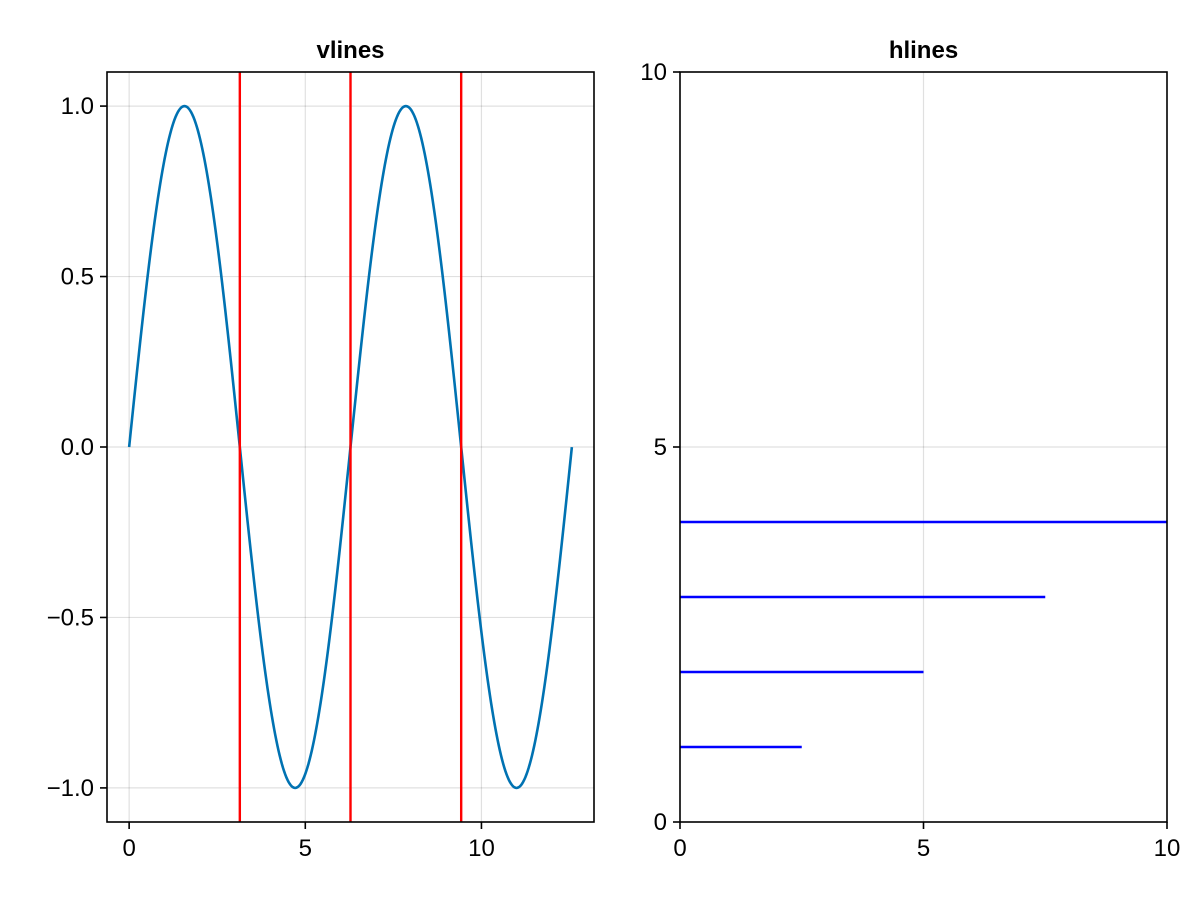 The height and width of the screenshot is (900, 1200). What do you see at coordinates (1167, 848) in the screenshot?
I see `hlines-xtick-label: 10` at bounding box center [1167, 848].